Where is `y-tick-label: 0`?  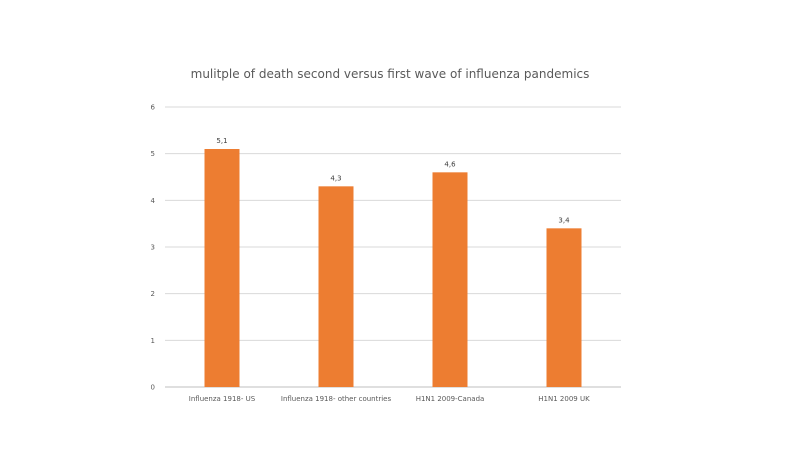
y-tick-label: 0 is located at coordinates (153, 388).